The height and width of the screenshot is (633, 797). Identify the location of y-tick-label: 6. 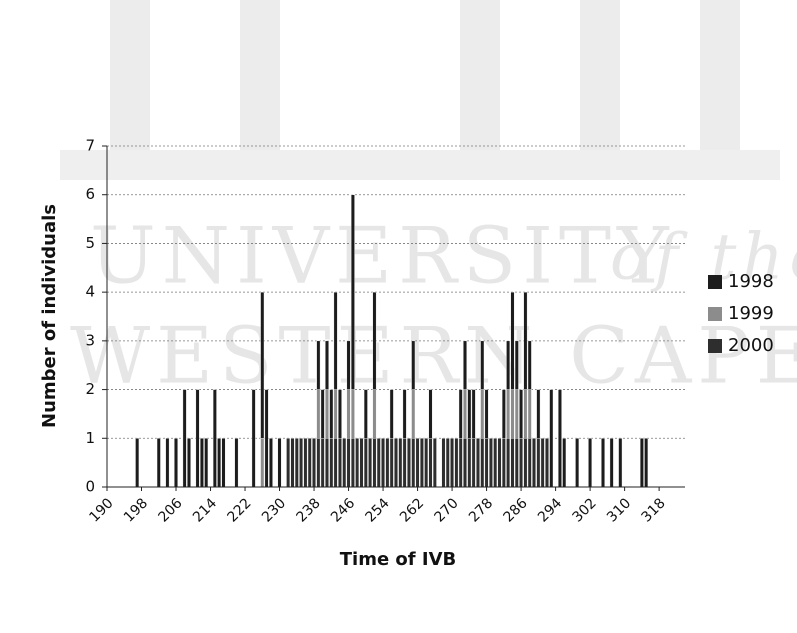
(90, 194).